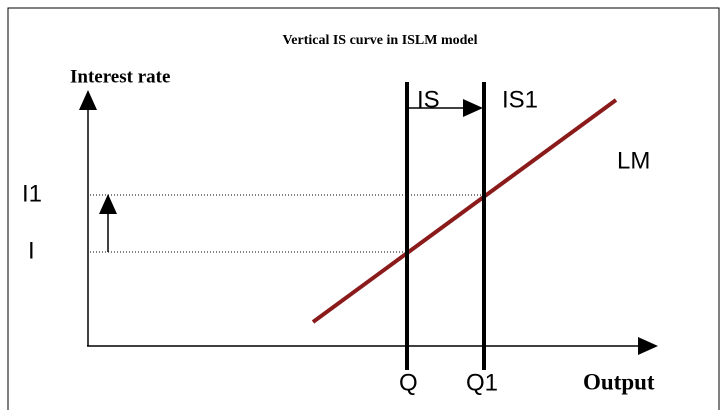 This screenshot has height=410, width=725. I want to click on x-axis-label: Output, so click(619, 381).